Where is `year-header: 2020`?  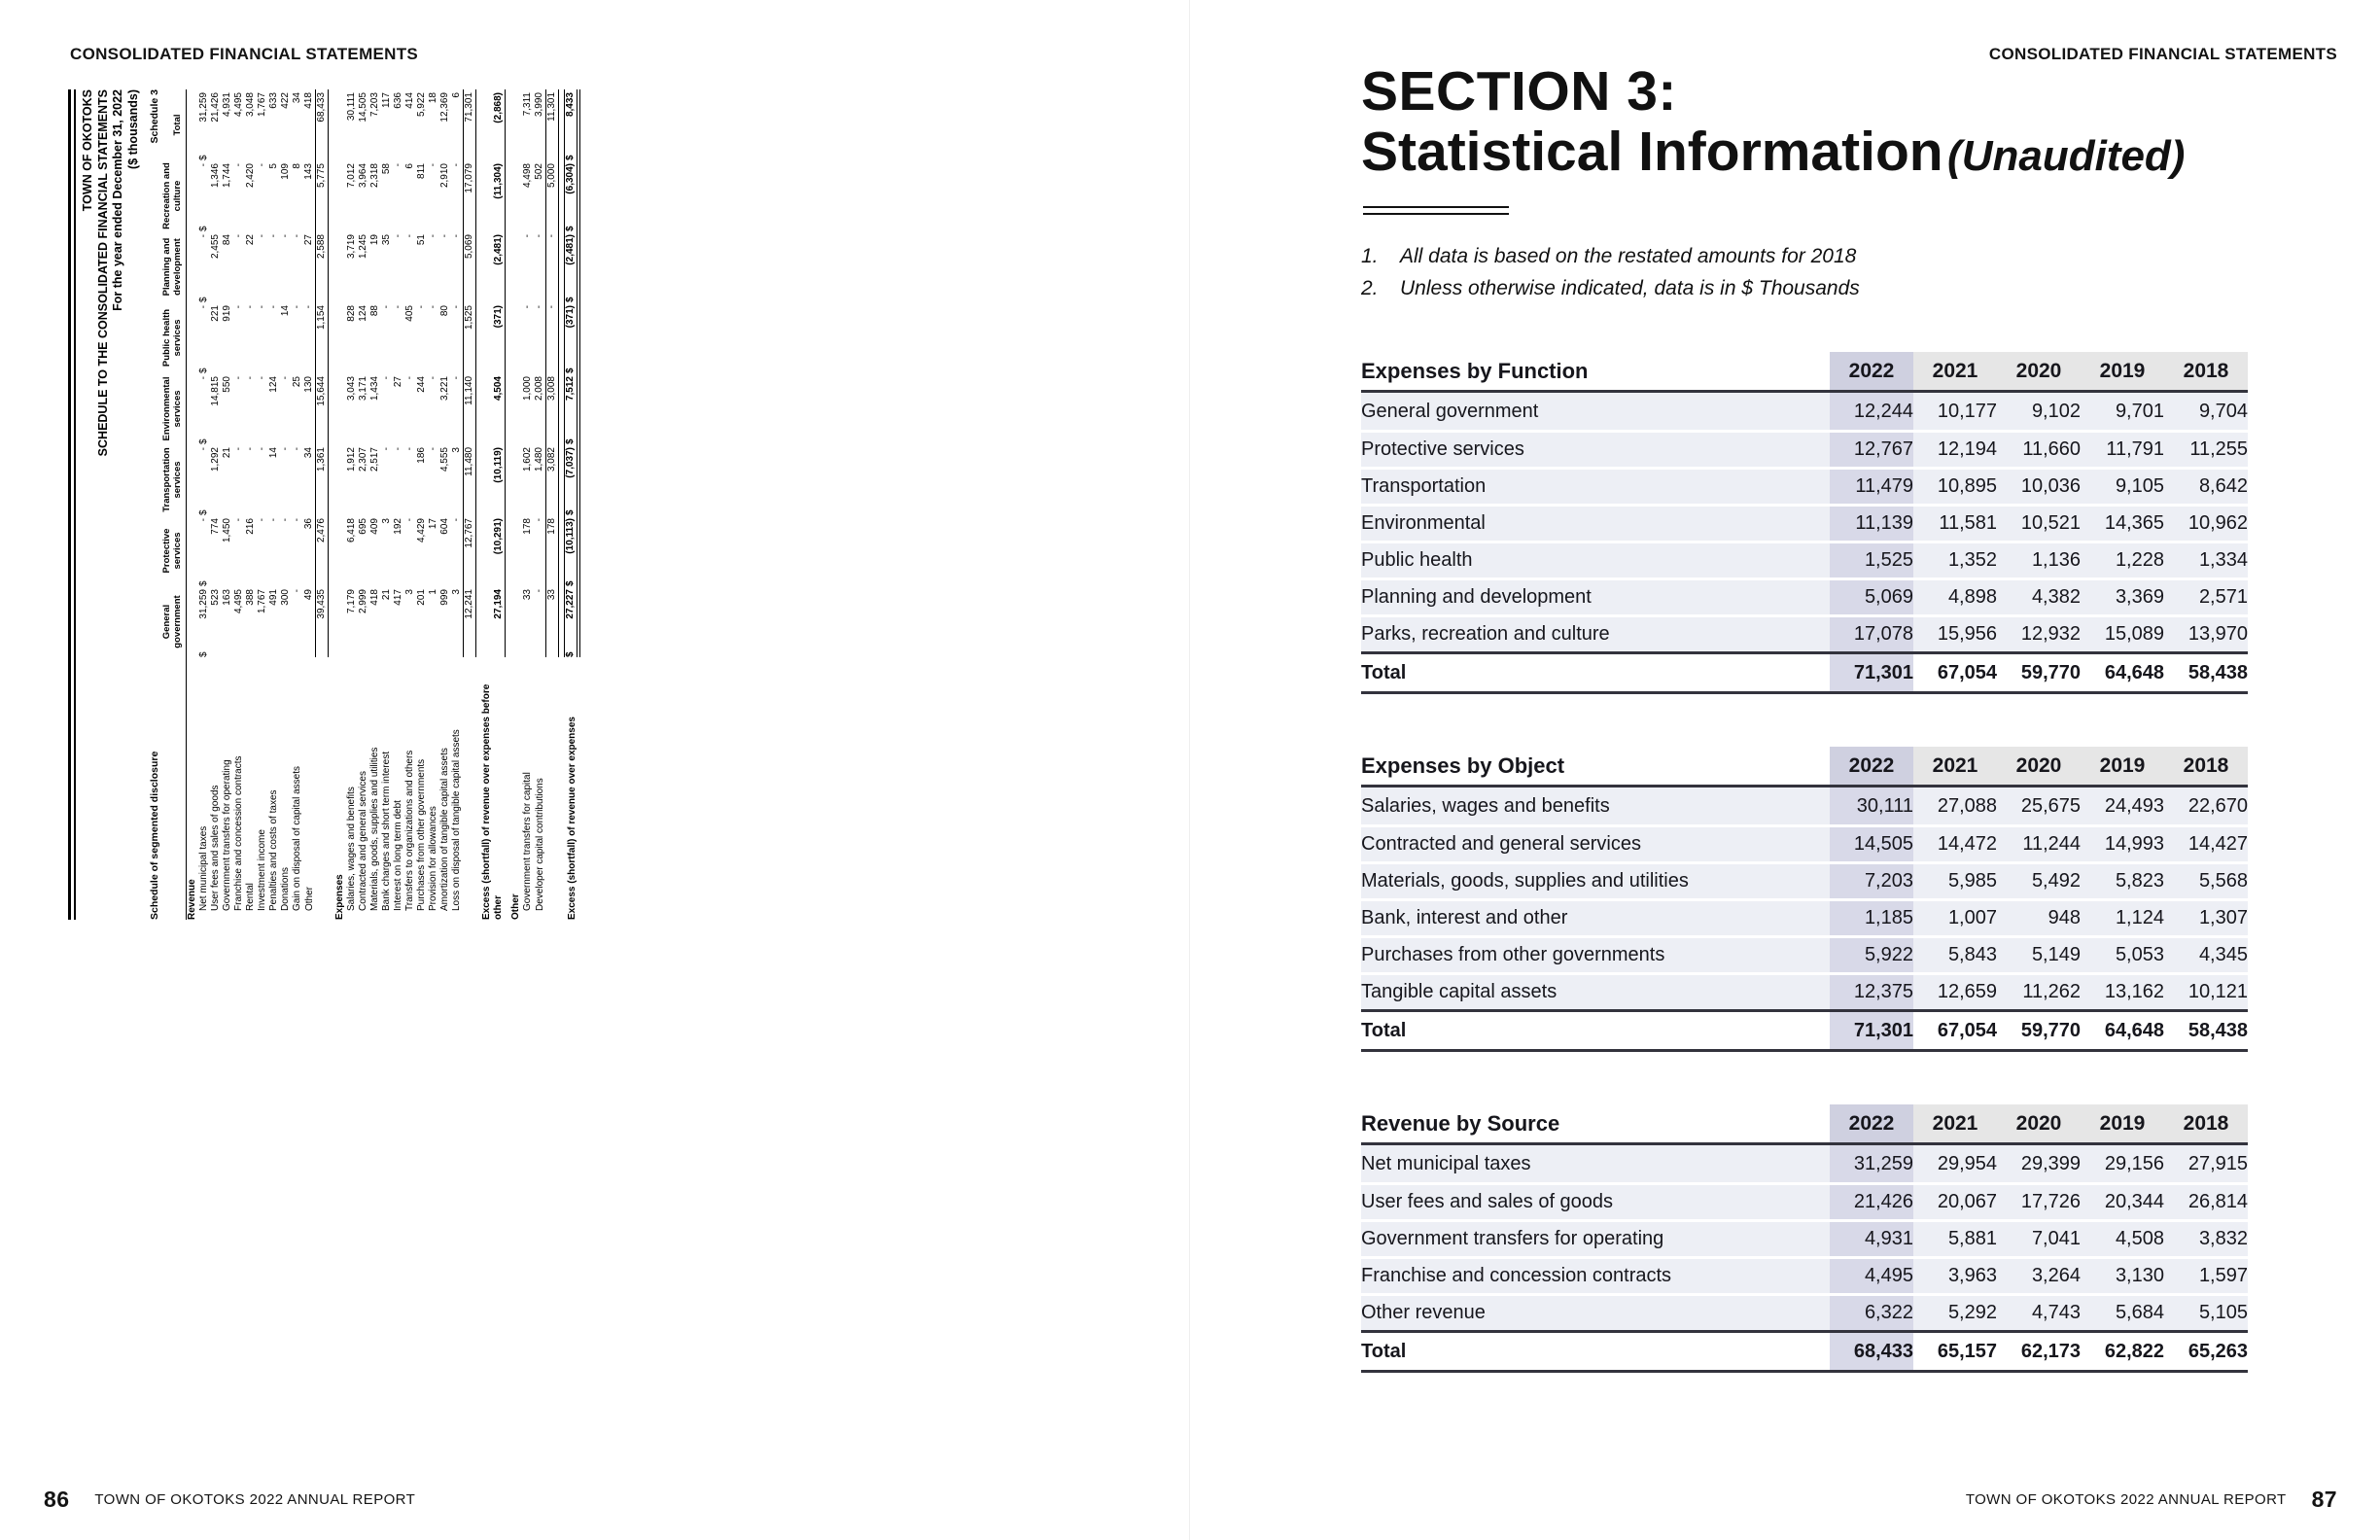
year-header: 2020 is located at coordinates (2039, 1124).